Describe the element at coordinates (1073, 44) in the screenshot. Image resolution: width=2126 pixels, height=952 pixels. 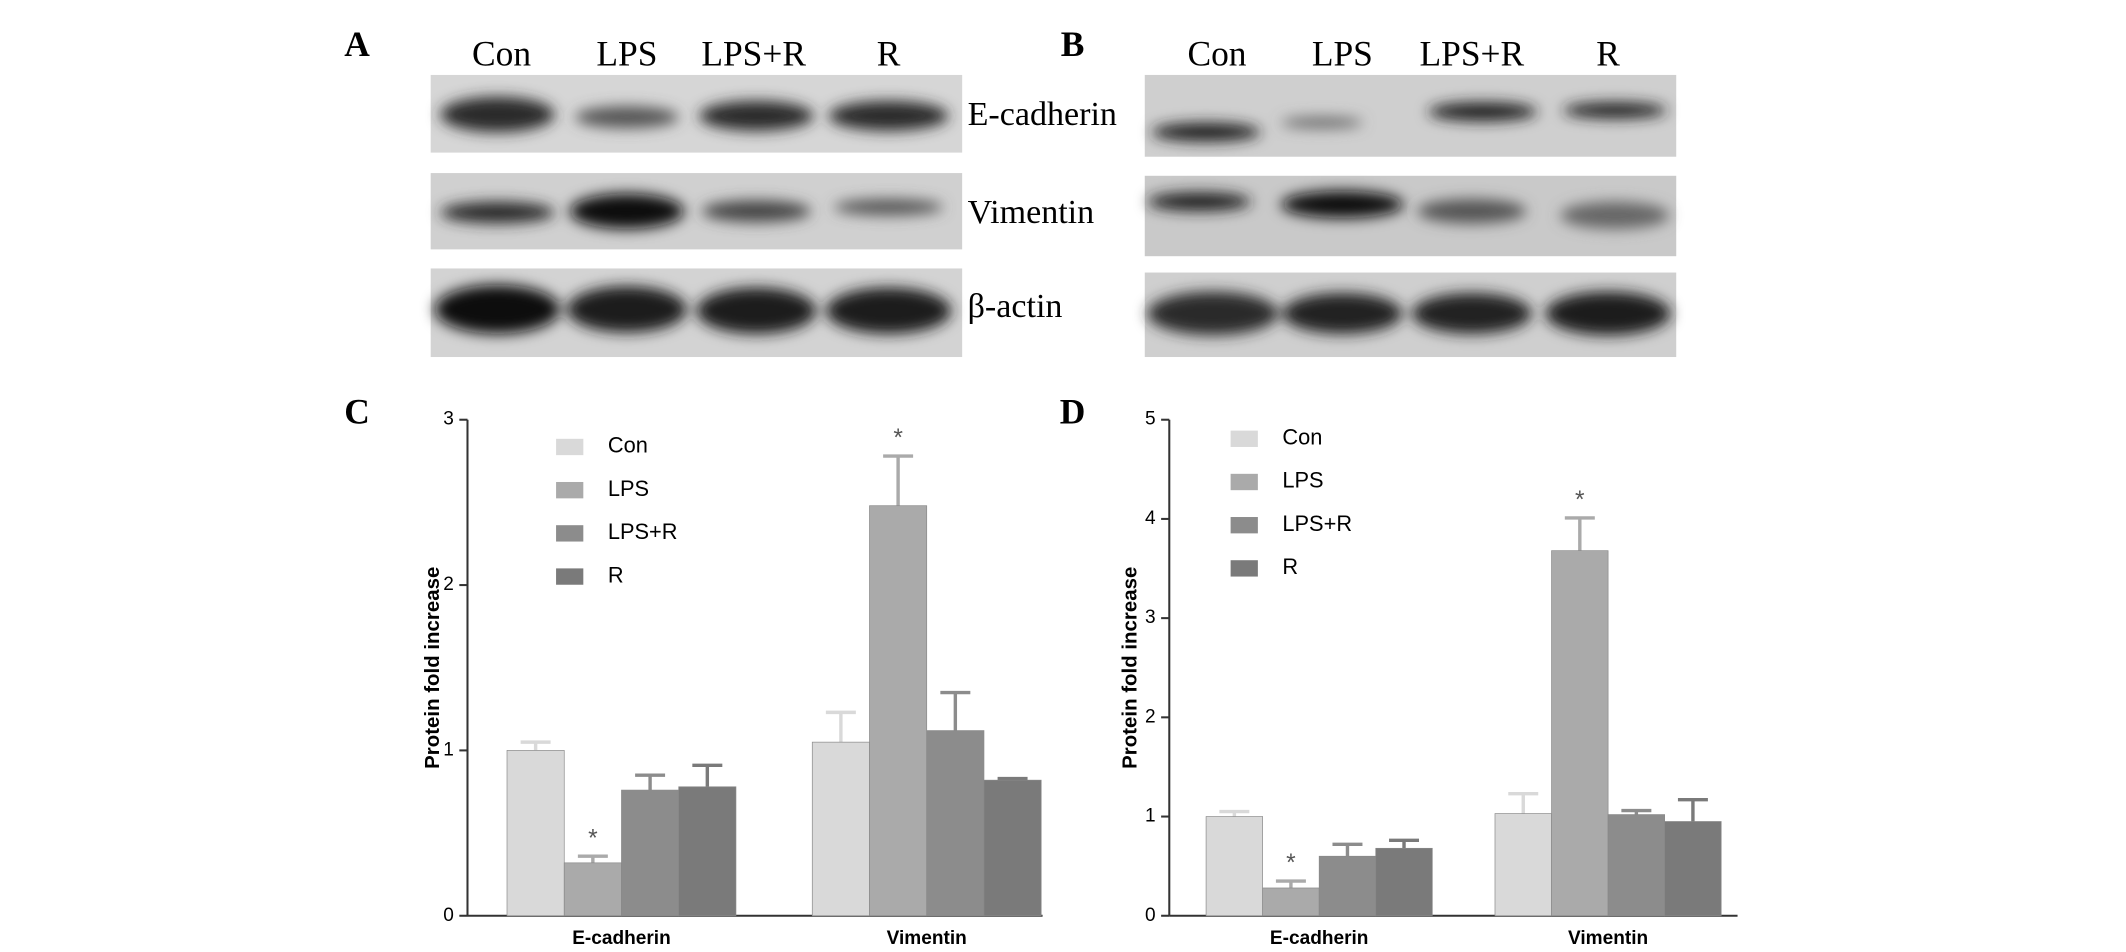
I see `panel-label: B` at that location.